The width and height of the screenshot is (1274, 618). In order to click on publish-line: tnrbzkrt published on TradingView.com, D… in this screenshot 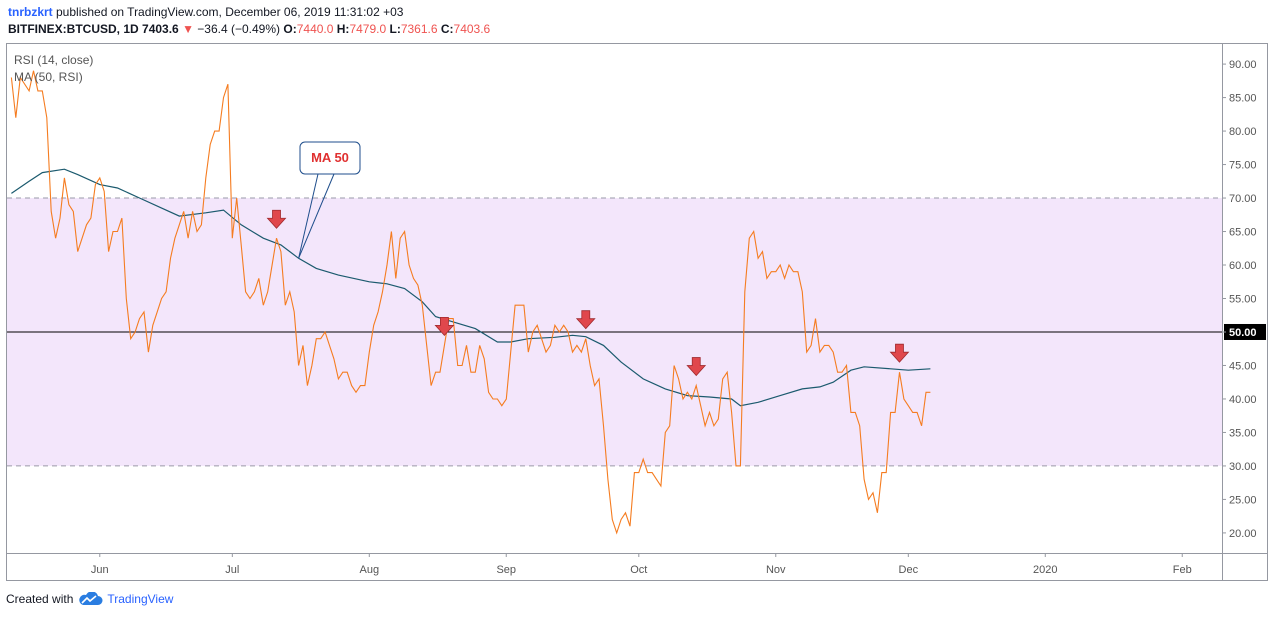, I will do `click(249, 12)`.